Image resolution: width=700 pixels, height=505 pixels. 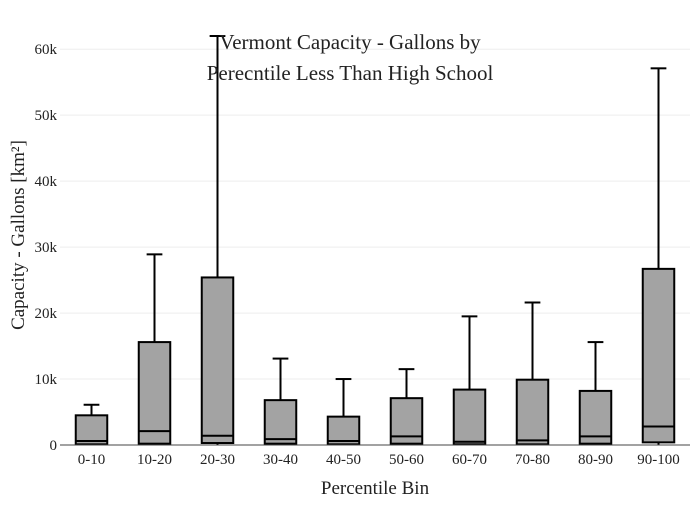 I want to click on y-tick-label: 30k, so click(x=46, y=248).